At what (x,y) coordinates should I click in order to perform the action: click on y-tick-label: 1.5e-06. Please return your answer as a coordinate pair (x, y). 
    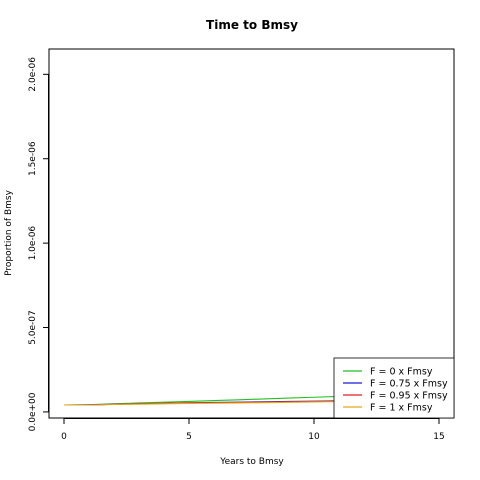
    Looking at the image, I should click on (33, 158).